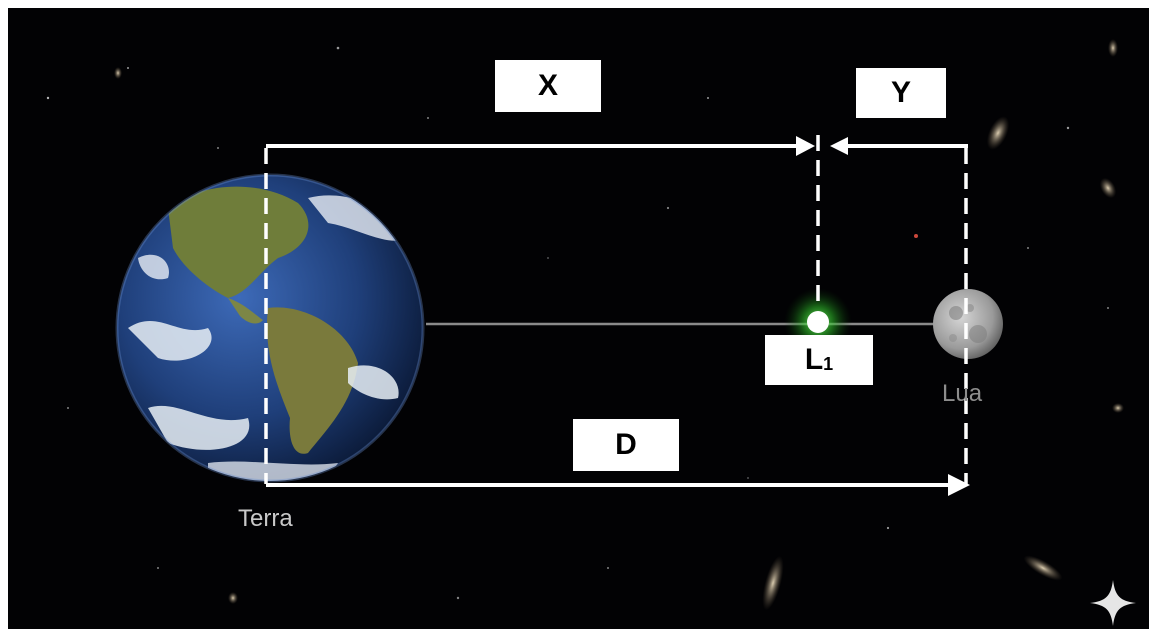 This screenshot has height=633, width=1153. Describe the element at coordinates (962, 393) in the screenshot. I see `moon-label: Lua` at that location.